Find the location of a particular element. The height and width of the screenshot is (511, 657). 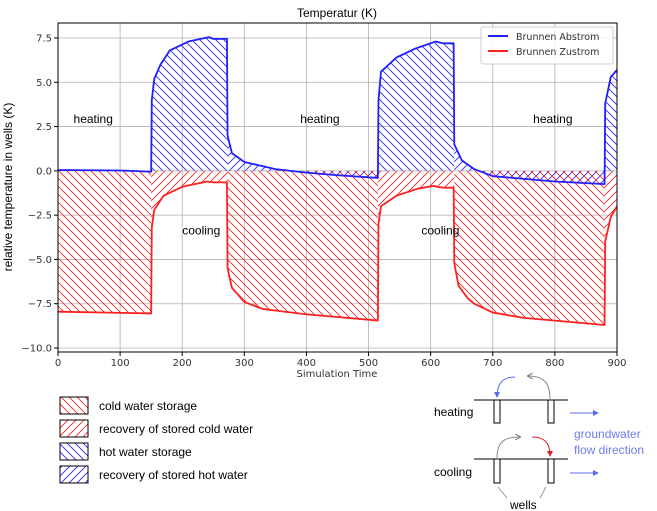

y-axis-label: relative temperature in wells (K) is located at coordinates (8, 187).